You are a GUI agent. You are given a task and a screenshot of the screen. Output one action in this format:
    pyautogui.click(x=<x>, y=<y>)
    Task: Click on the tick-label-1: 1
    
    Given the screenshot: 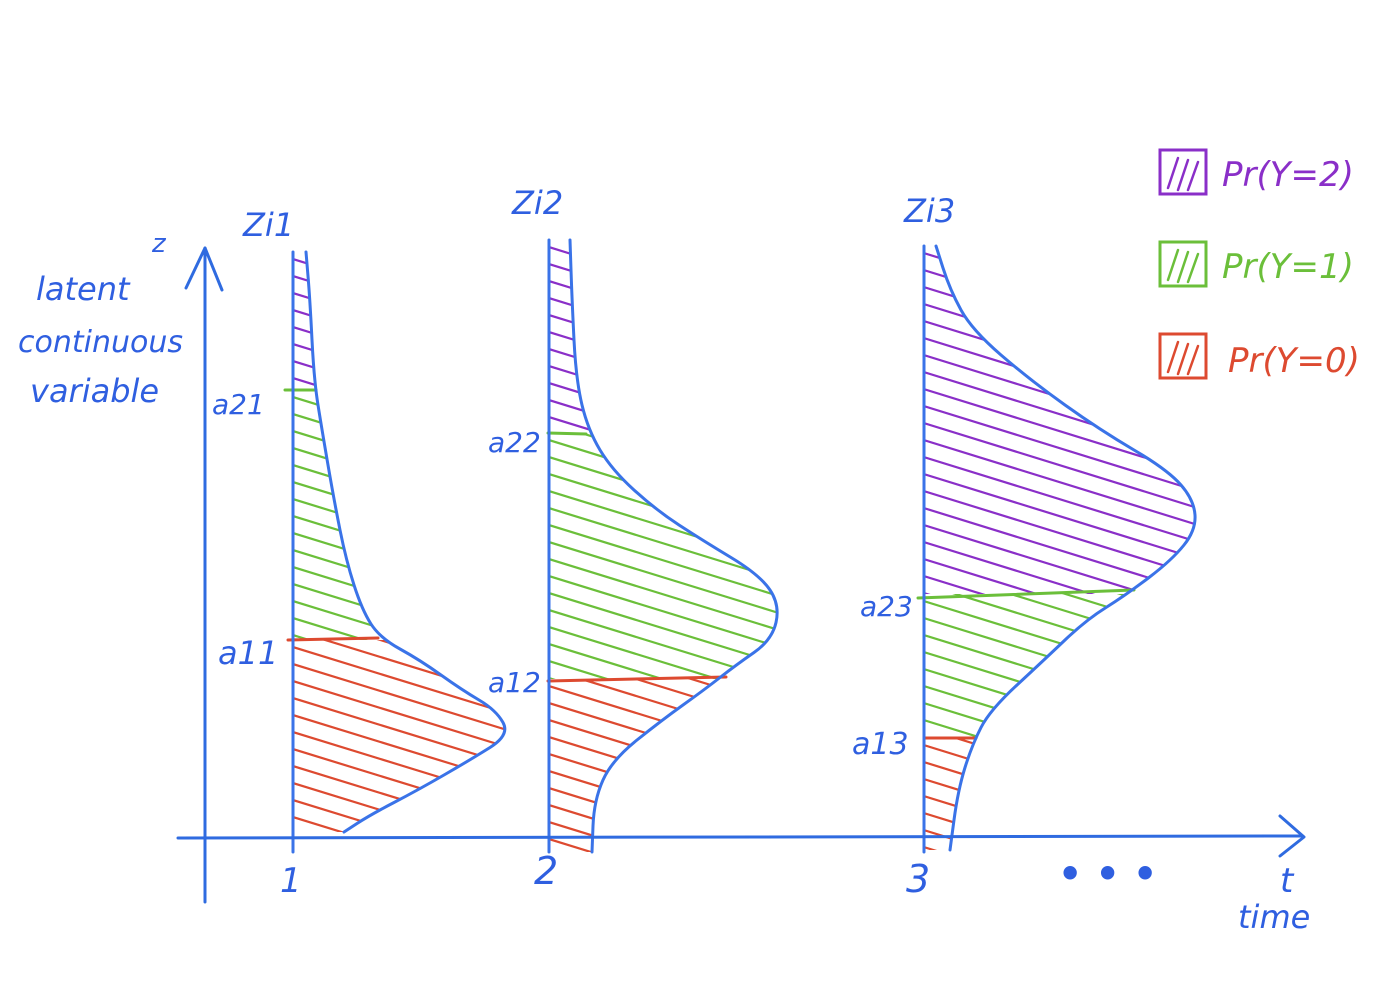 What is the action you would take?
    pyautogui.click(x=291, y=881)
    